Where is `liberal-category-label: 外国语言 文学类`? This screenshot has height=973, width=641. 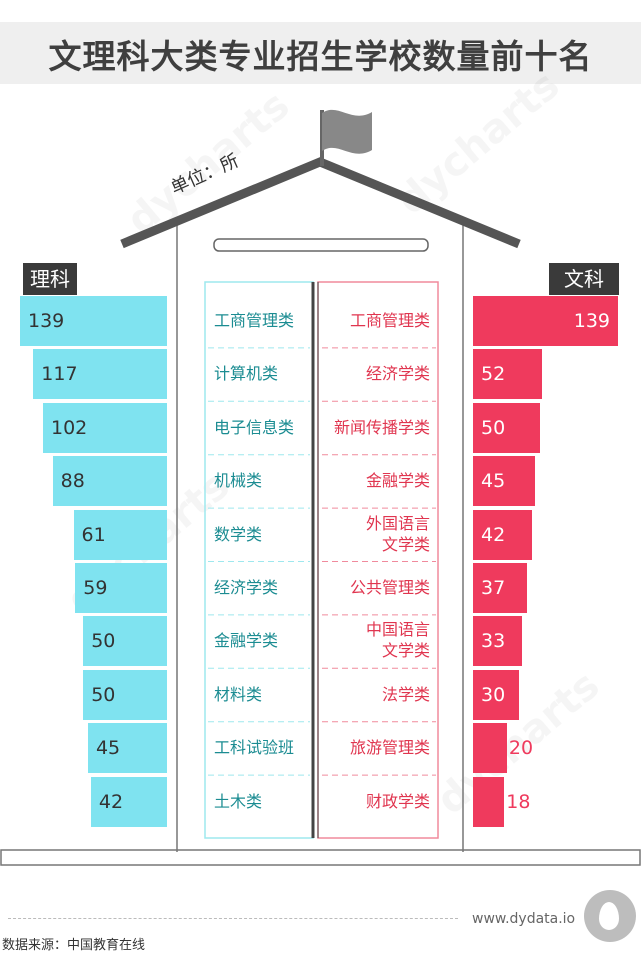 liberal-category-label: 外国语言 文学类 is located at coordinates (397, 533).